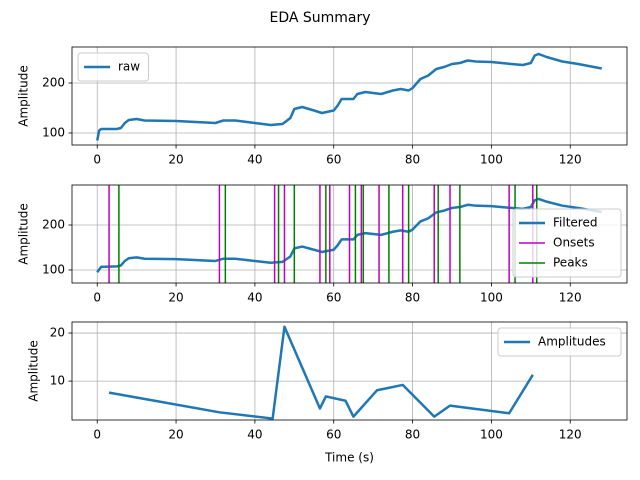 The image size is (640, 480). Describe the element at coordinates (572, 342) in the screenshot. I see `legend-label: Amplitudes` at that location.